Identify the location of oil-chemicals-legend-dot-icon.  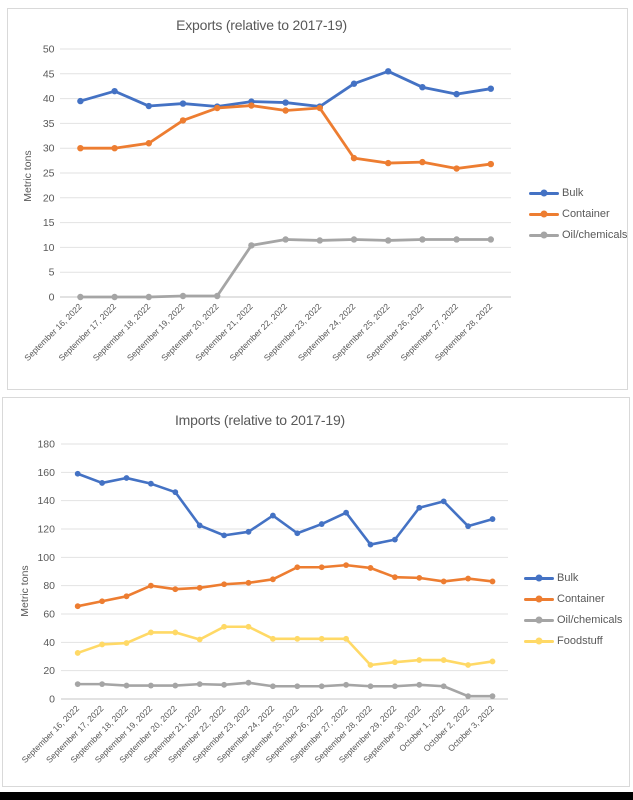
(539, 620).